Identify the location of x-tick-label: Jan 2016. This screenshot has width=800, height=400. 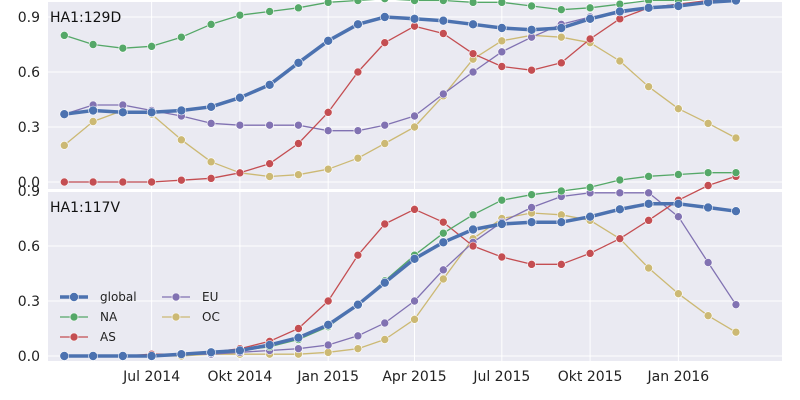
(678, 377).